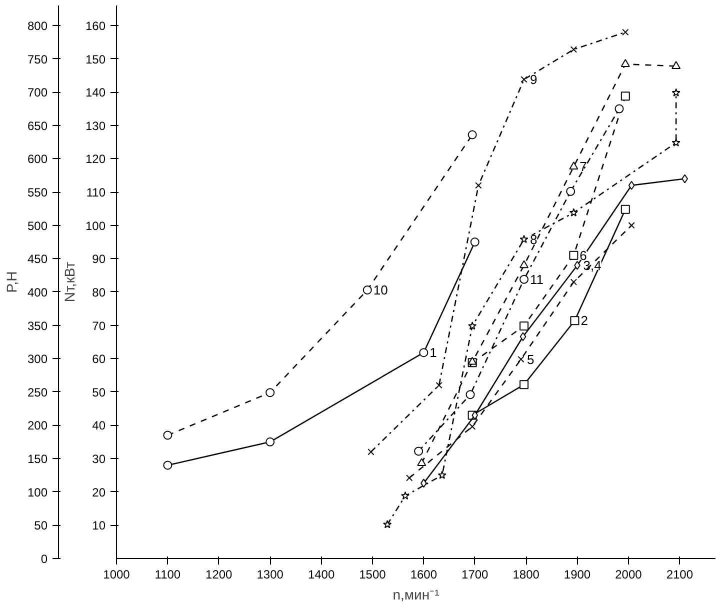 The height and width of the screenshot is (612, 727). I want to click on x-tick-label: 2000, so click(628, 575).